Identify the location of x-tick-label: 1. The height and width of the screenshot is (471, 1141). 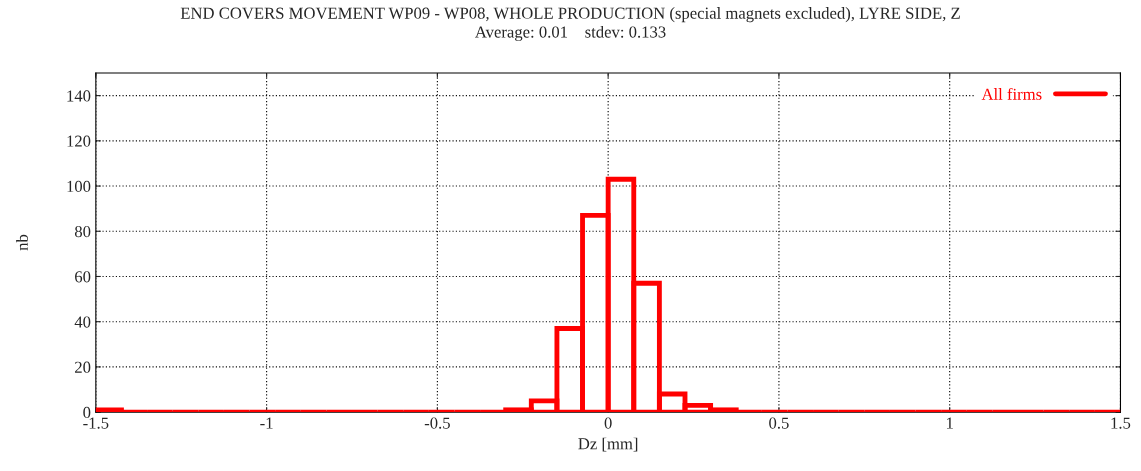
(949, 423).